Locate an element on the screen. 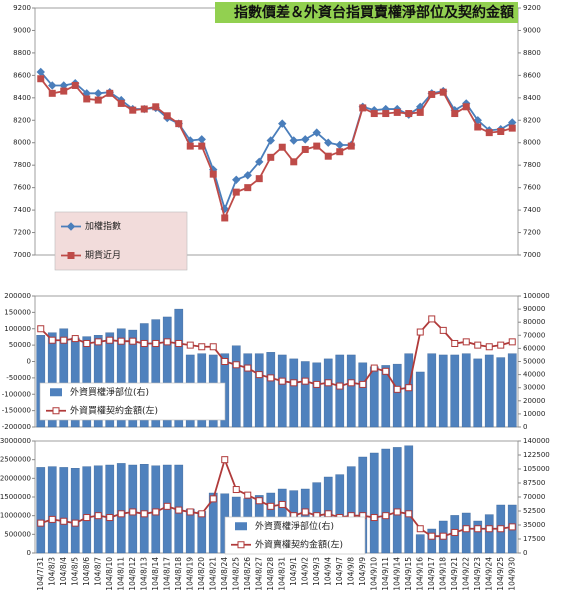 The width and height of the screenshot is (561, 600). y-tick-label: 7800 is located at coordinates (22, 165).